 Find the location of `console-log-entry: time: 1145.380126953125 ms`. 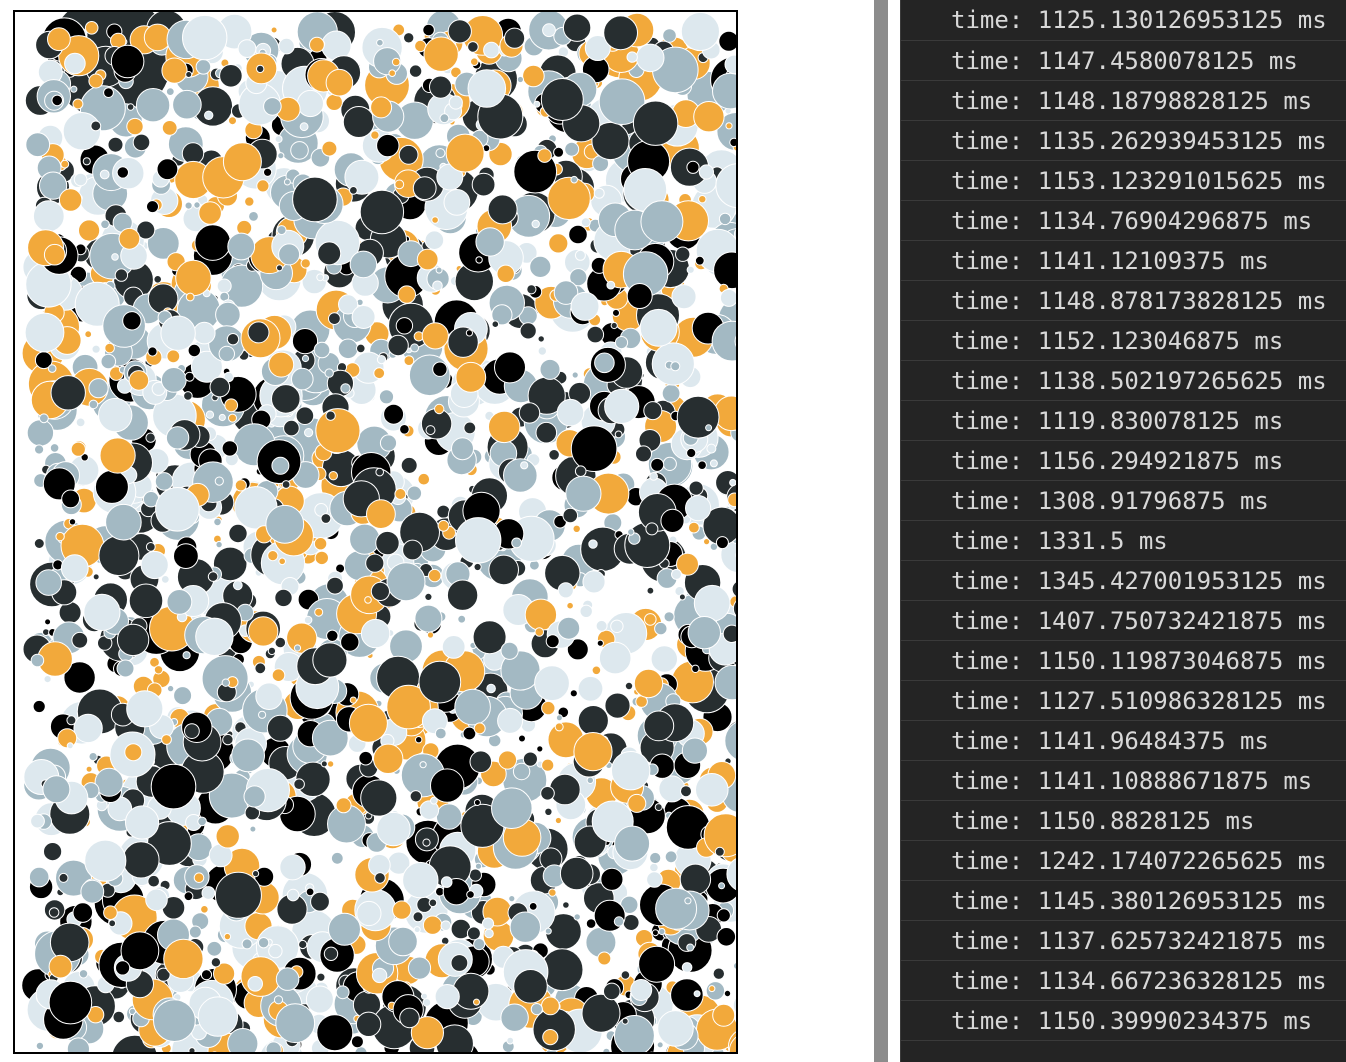

console-log-entry: time: 1145.380126953125 ms is located at coordinates (1123, 901).